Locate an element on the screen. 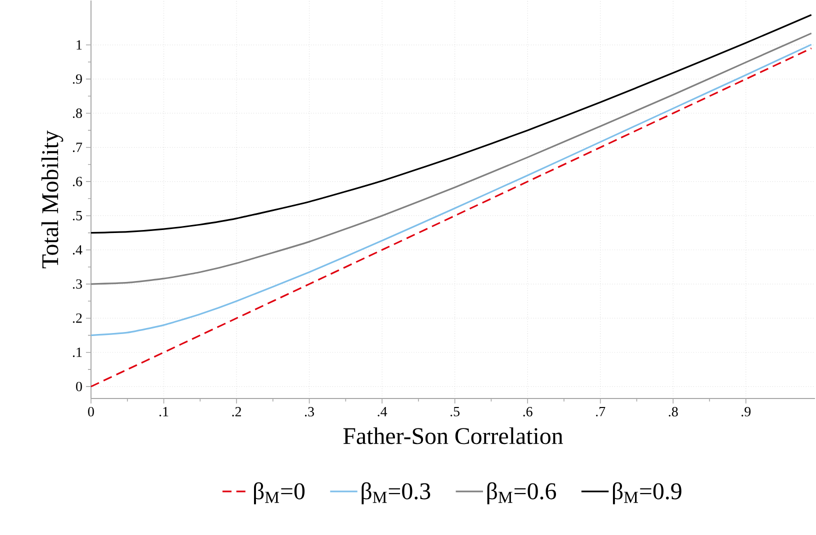  x-tick-label: .5 is located at coordinates (455, 412).